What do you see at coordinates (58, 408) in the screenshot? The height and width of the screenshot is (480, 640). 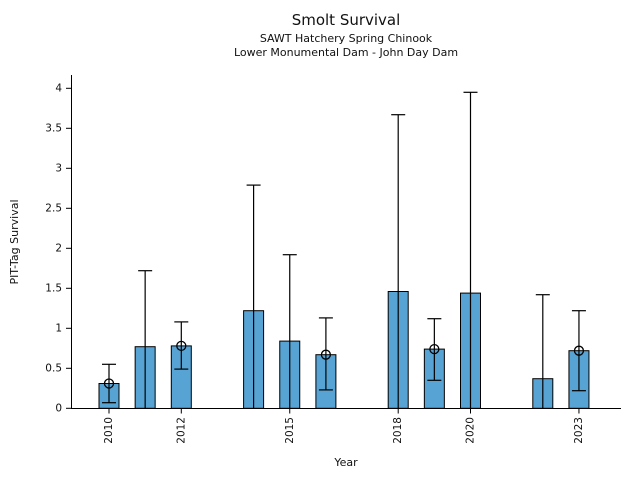 I see `y-tick-label-0: 0` at bounding box center [58, 408].